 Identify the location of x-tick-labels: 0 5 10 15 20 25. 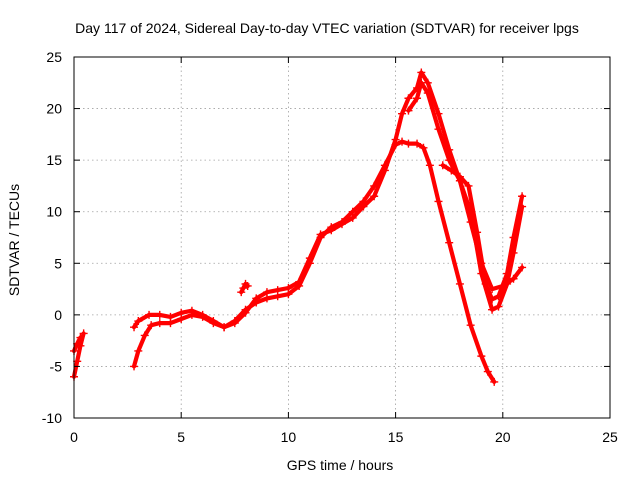
(344, 437).